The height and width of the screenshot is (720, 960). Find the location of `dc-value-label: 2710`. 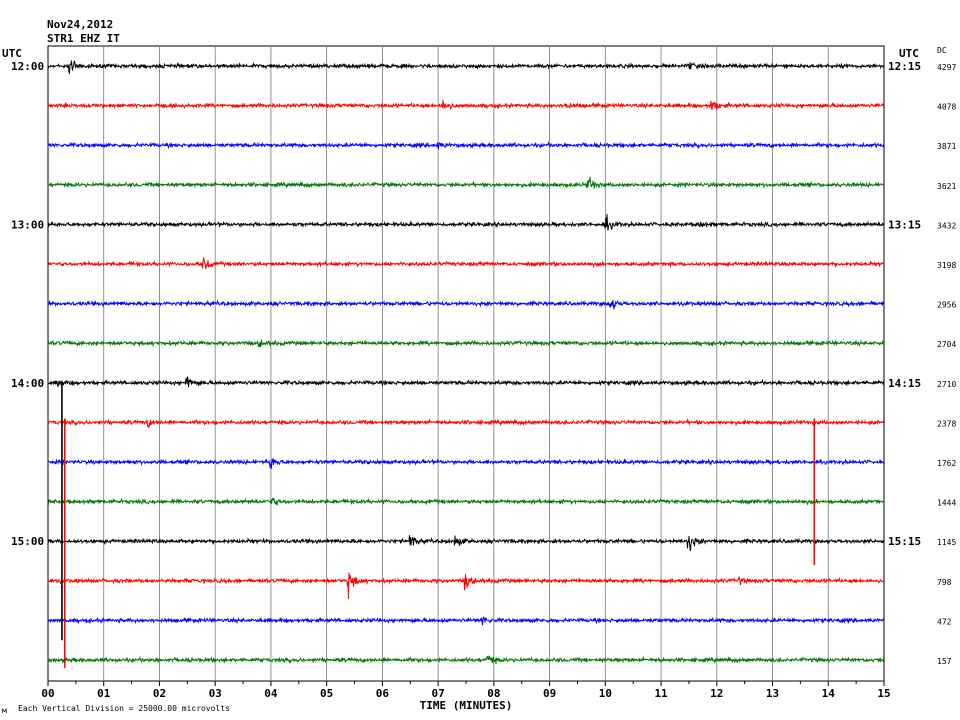

dc-value-label: 2710 is located at coordinates (946, 384).